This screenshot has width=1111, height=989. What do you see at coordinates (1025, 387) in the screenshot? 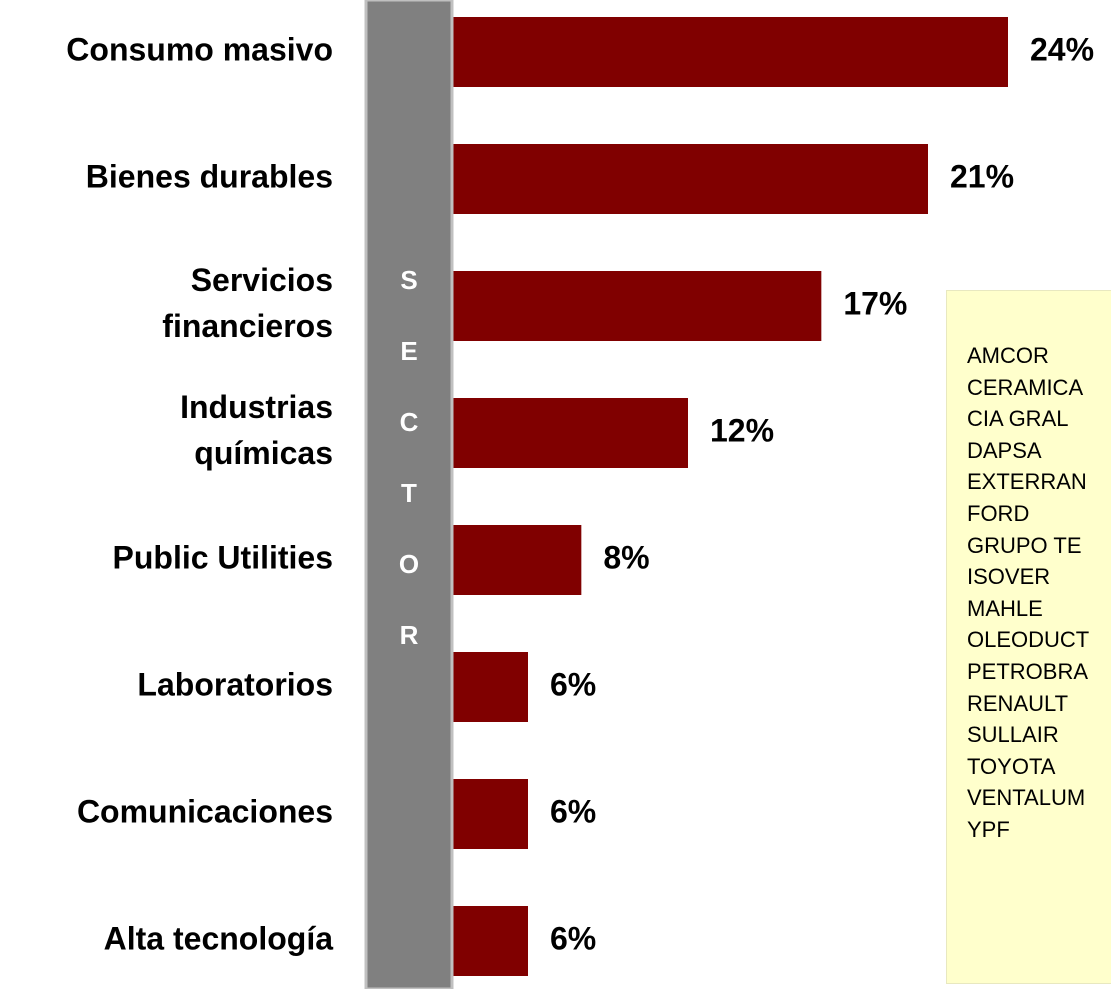
I see `company-name: CERAMICA` at bounding box center [1025, 387].